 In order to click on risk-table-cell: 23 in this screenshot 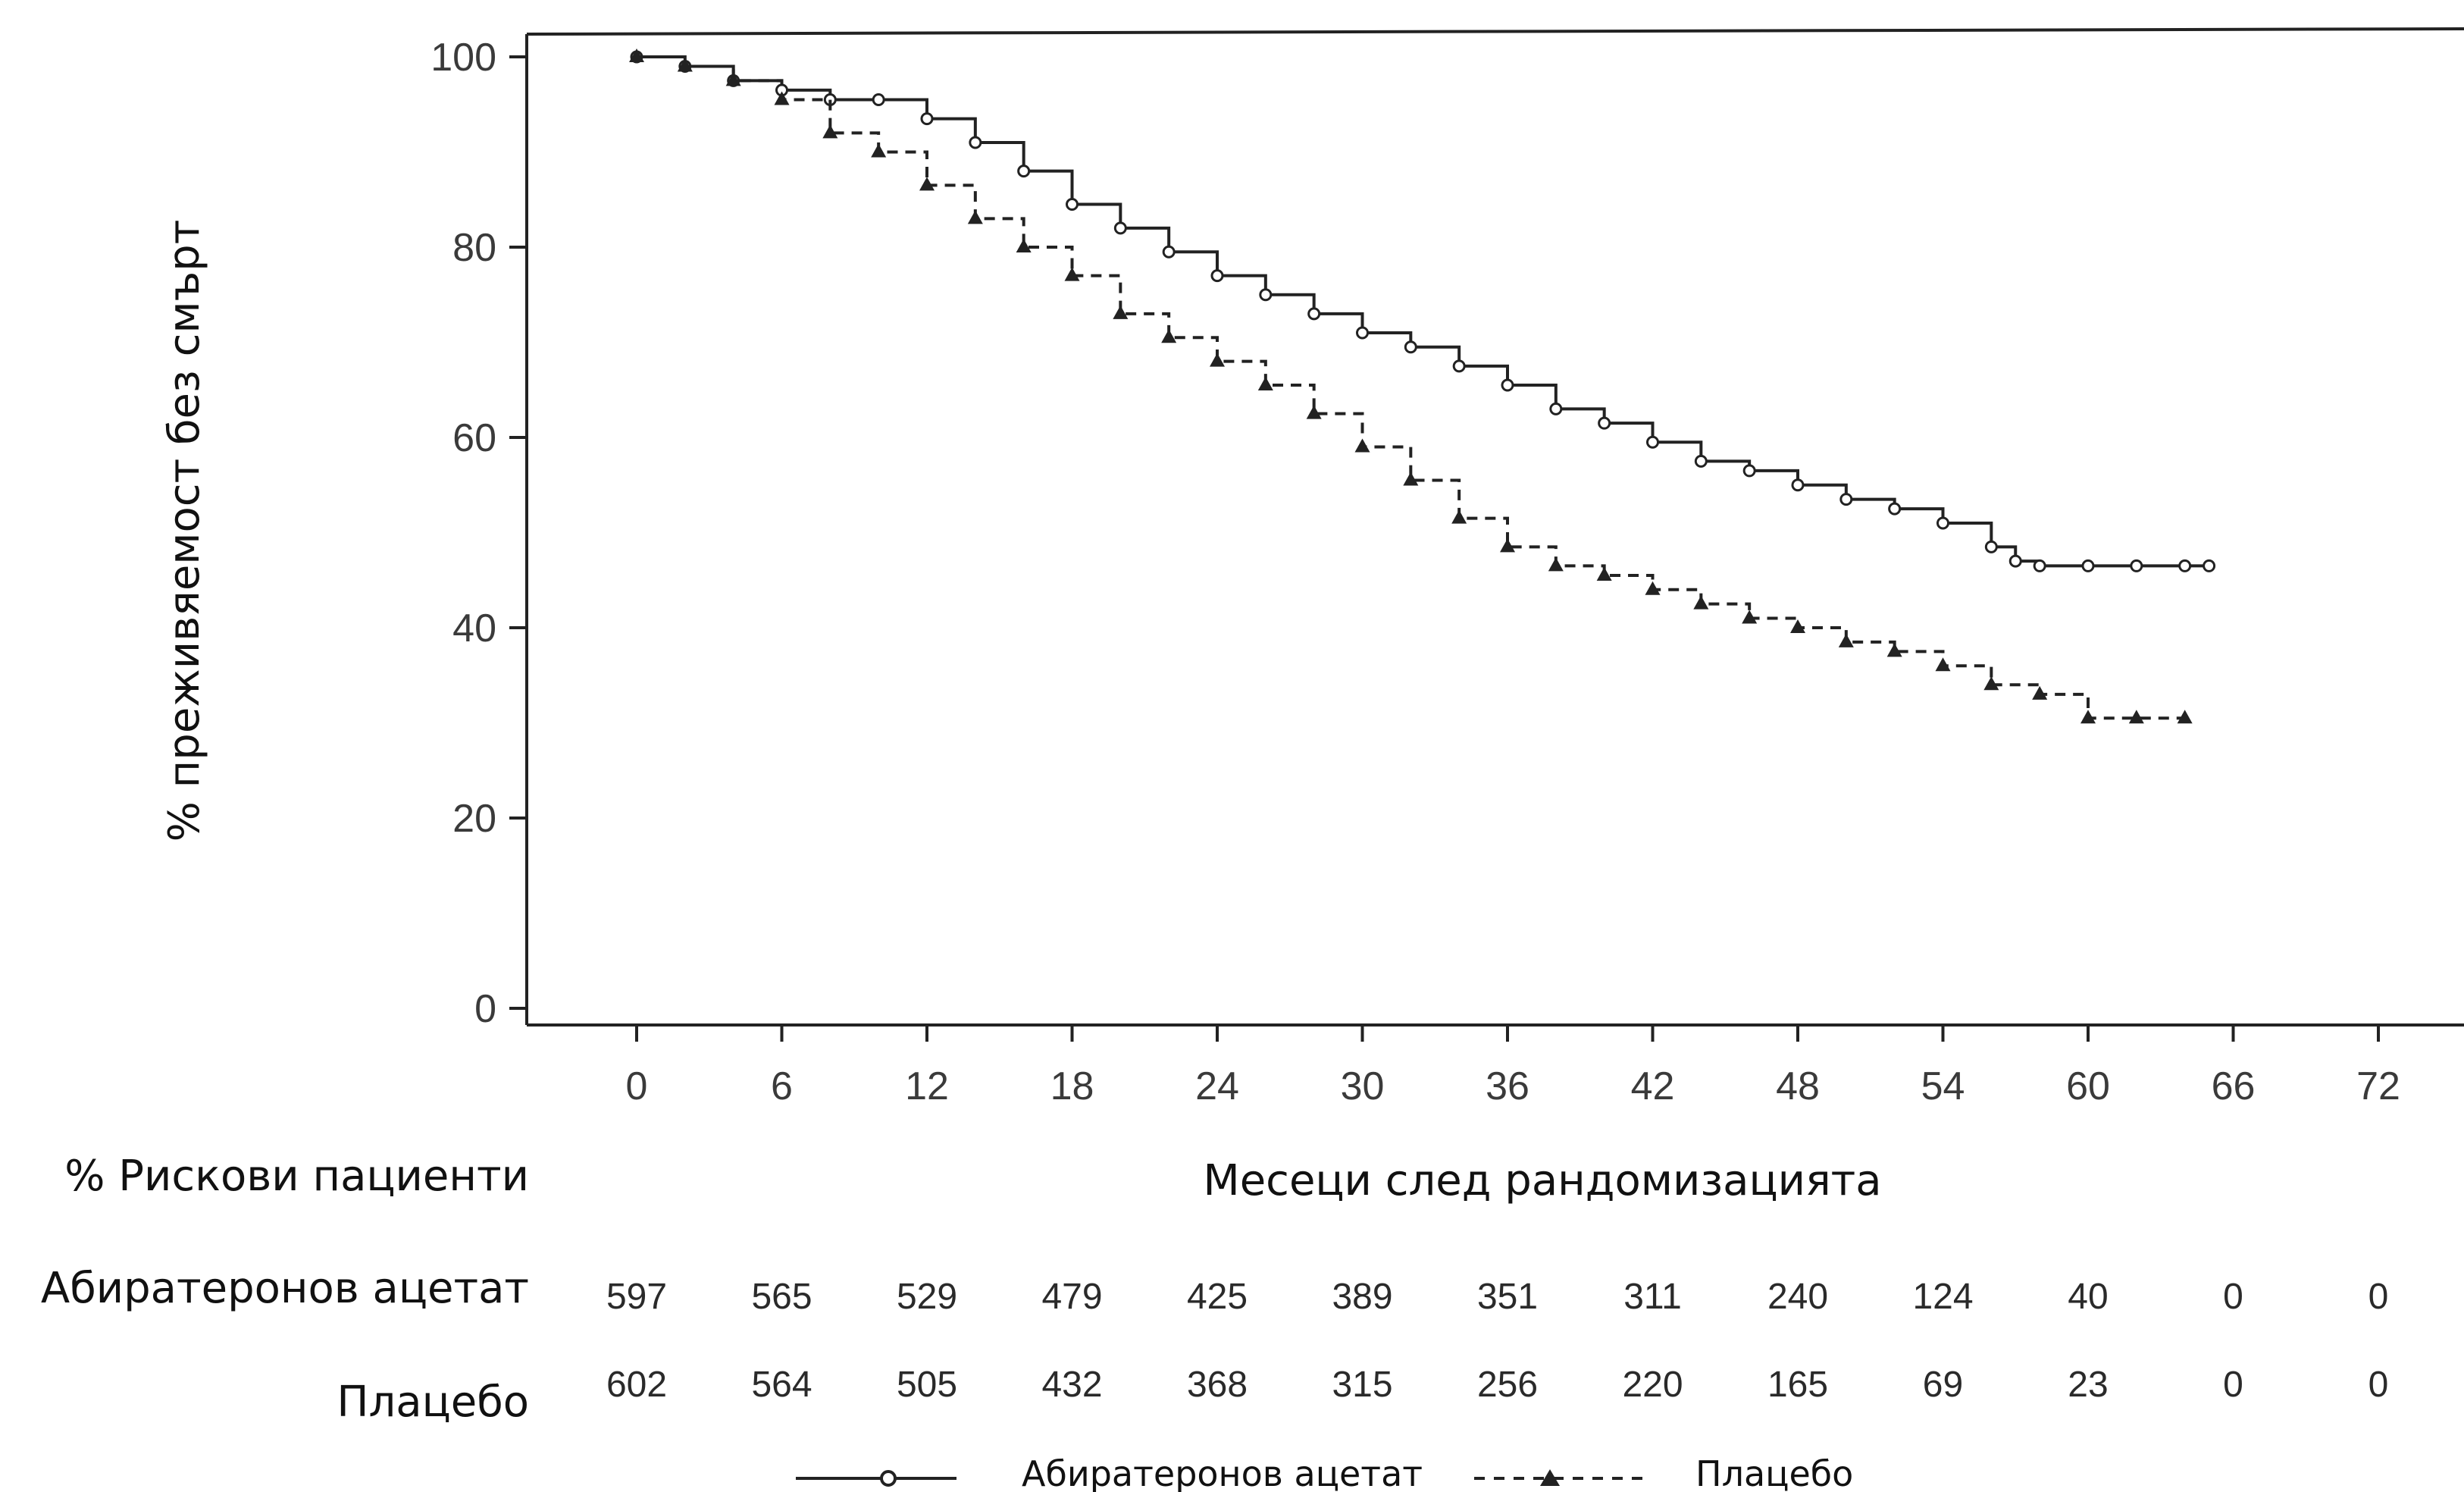, I will do `click(2088, 1385)`.